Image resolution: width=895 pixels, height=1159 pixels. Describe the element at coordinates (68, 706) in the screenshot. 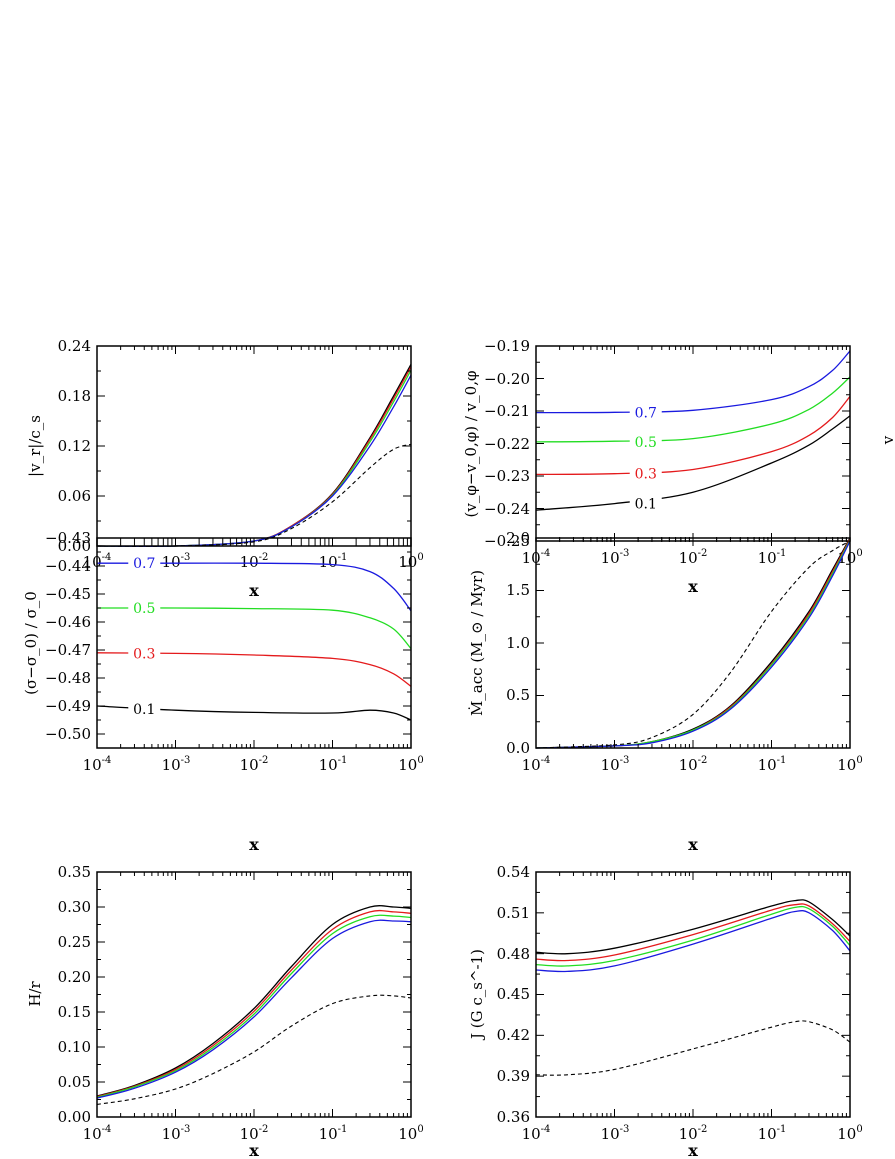

I see `y-tick-label: −0.49` at that location.